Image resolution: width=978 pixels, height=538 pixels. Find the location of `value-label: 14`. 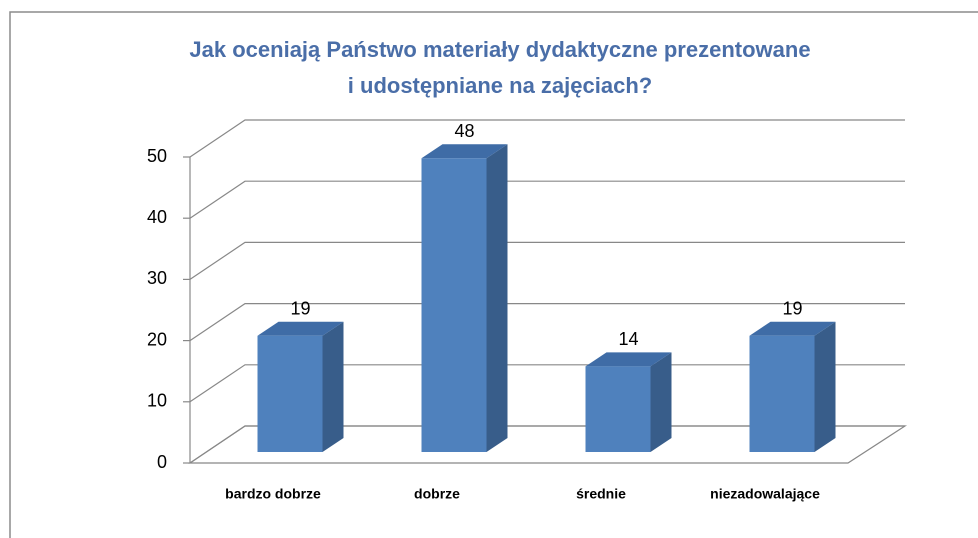

value-label: 14 is located at coordinates (628, 339).